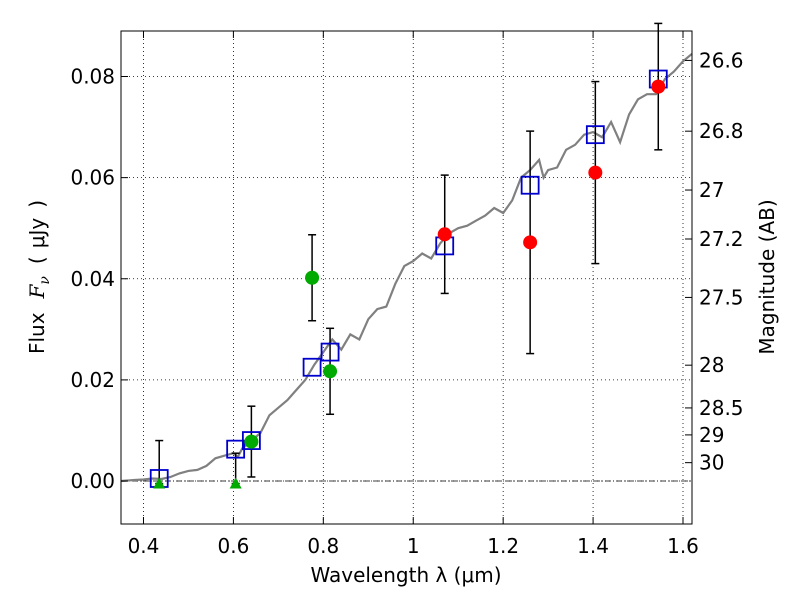 The height and width of the screenshot is (600, 800). I want to click on y-tick-label: 0.06, so click(92, 178).